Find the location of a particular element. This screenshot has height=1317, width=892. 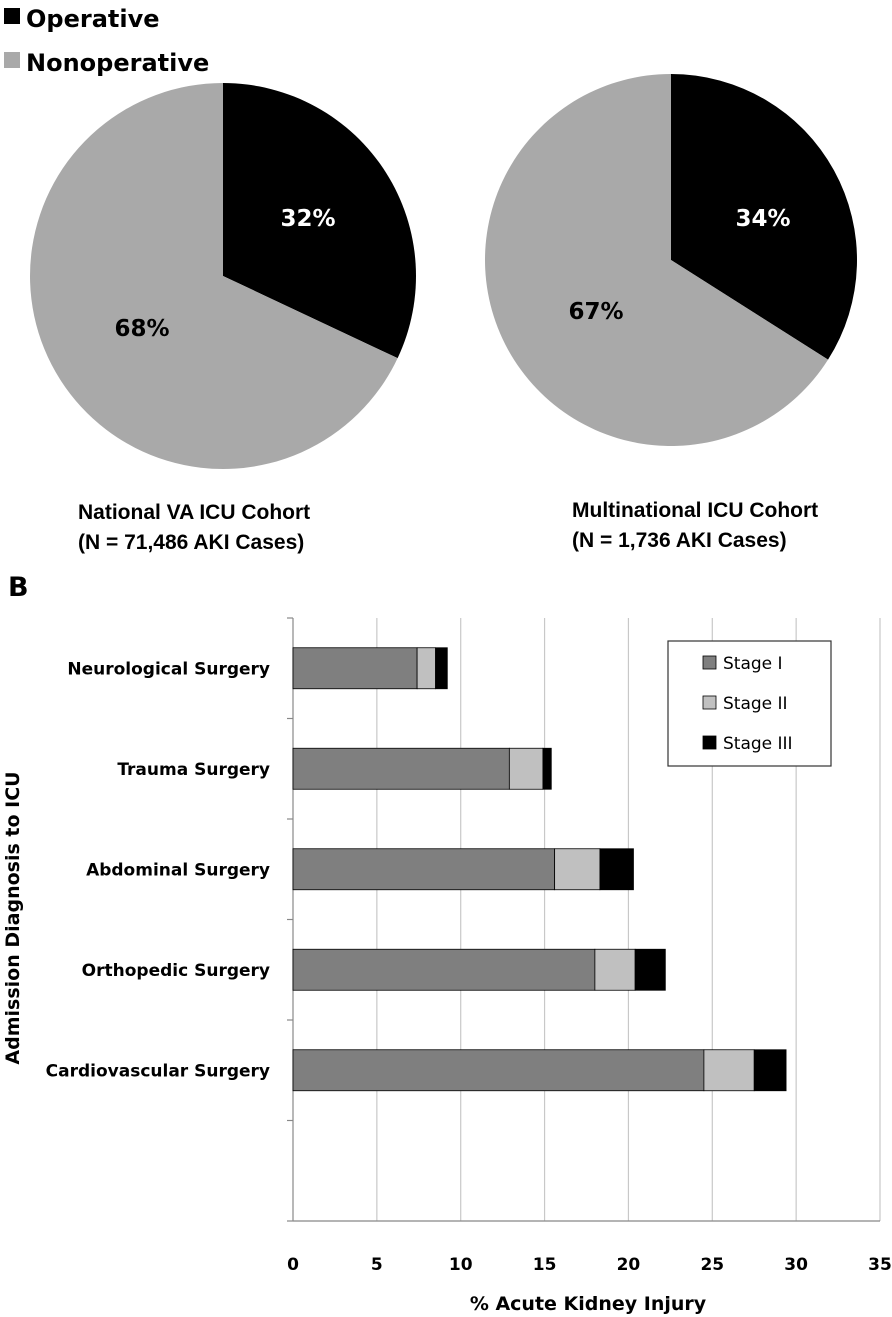

category-label: Neurological Surgery is located at coordinates (168, 669).